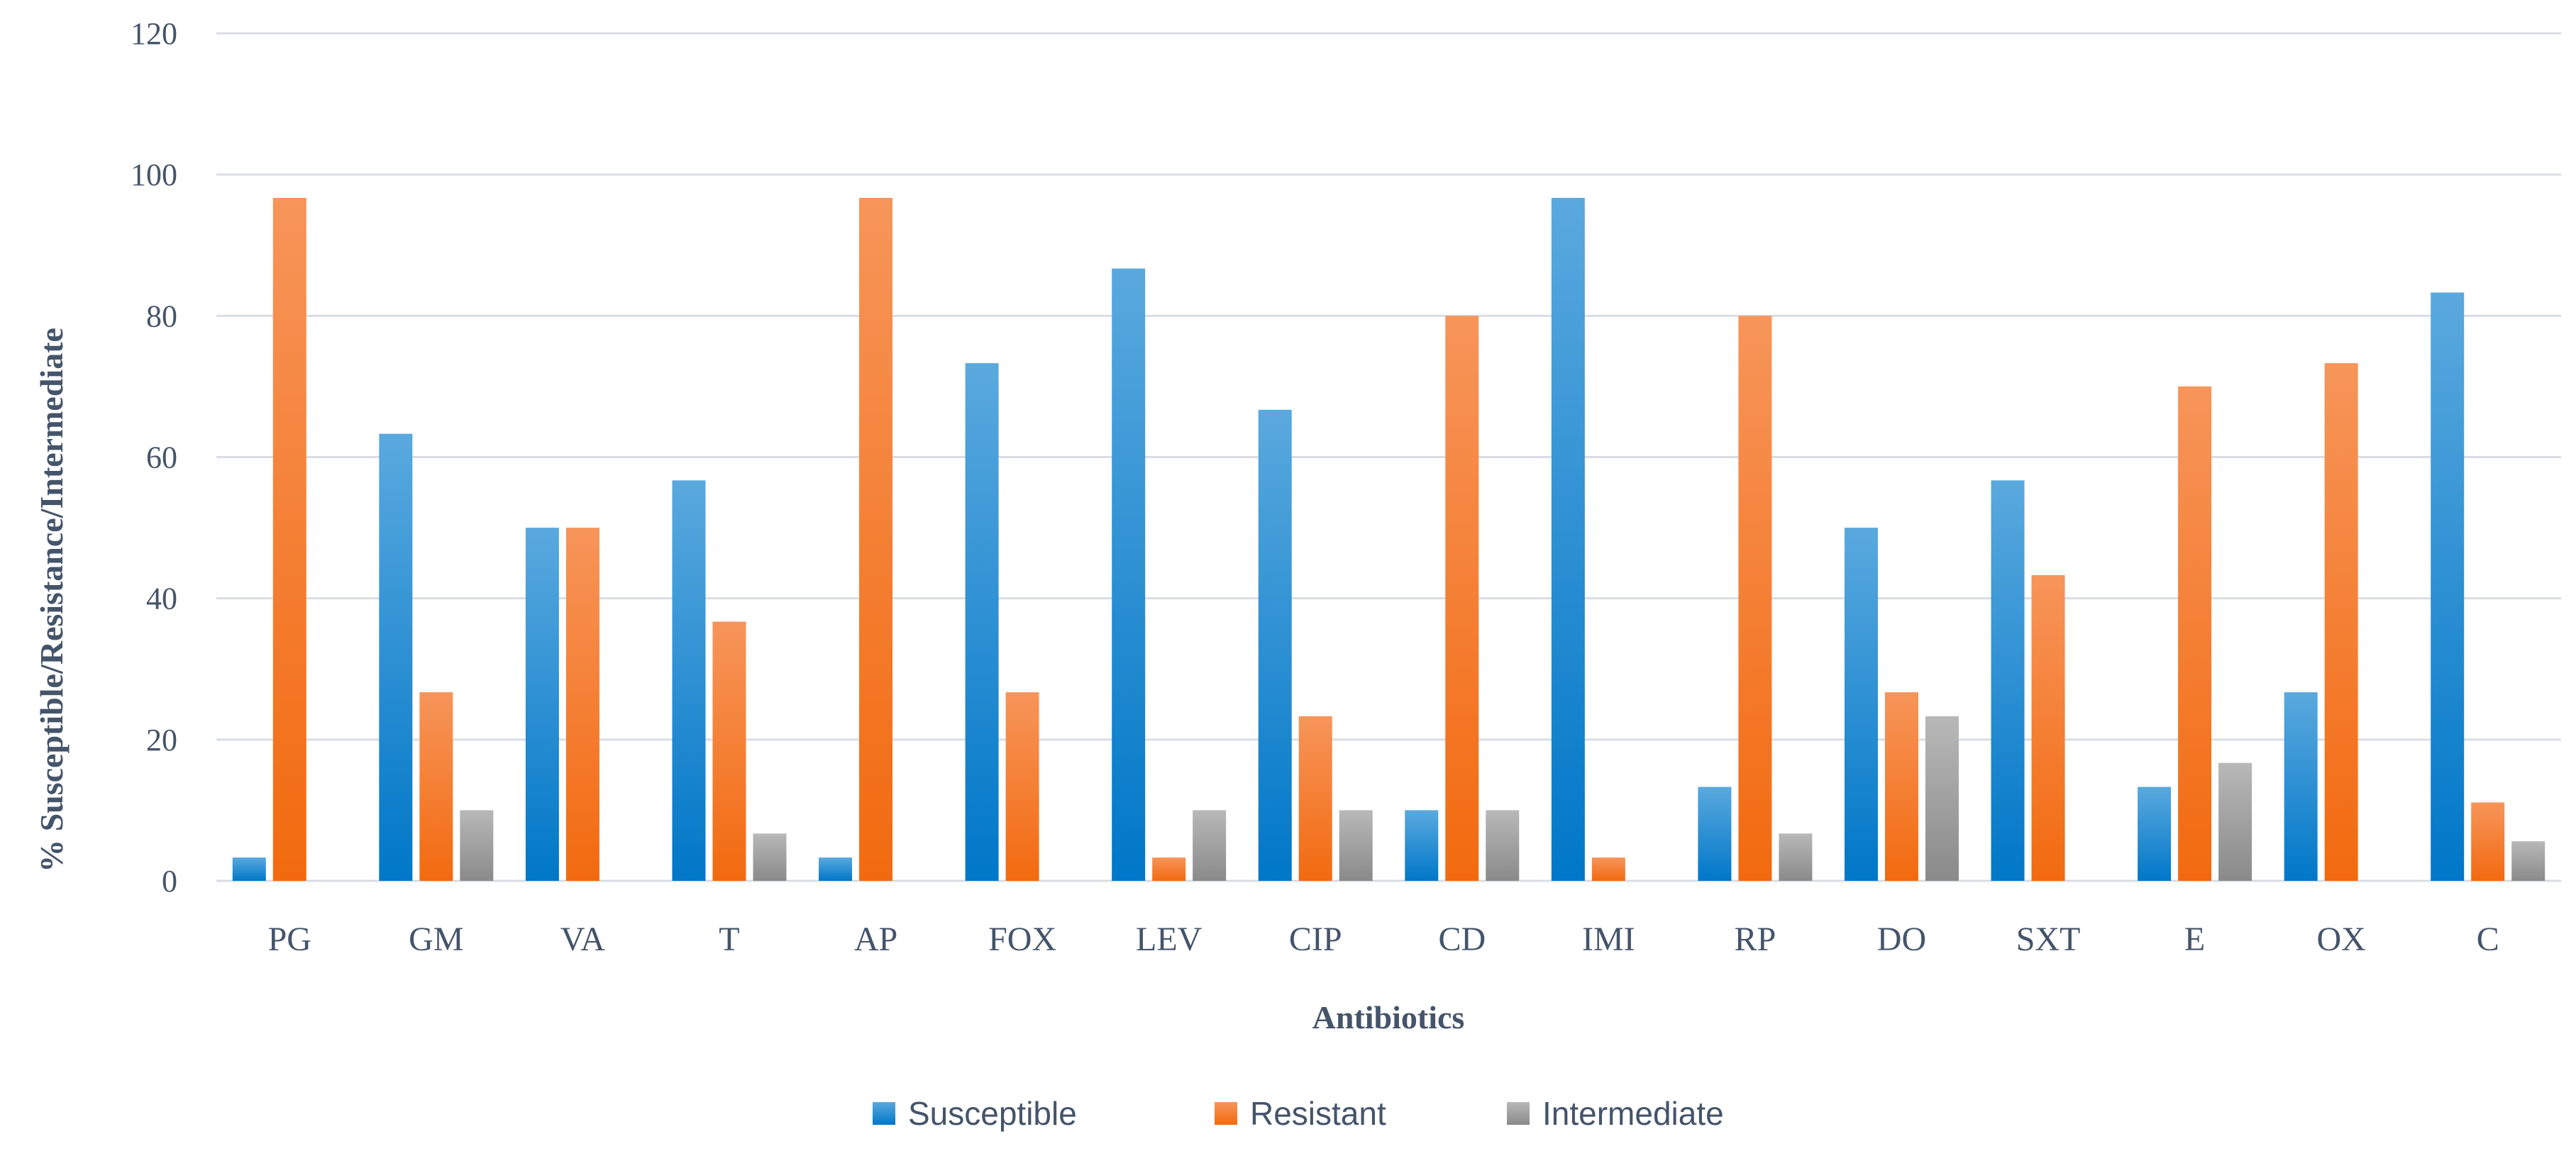 This screenshot has height=1156, width=2576. I want to click on bar-resistant-c, so click(2488, 841).